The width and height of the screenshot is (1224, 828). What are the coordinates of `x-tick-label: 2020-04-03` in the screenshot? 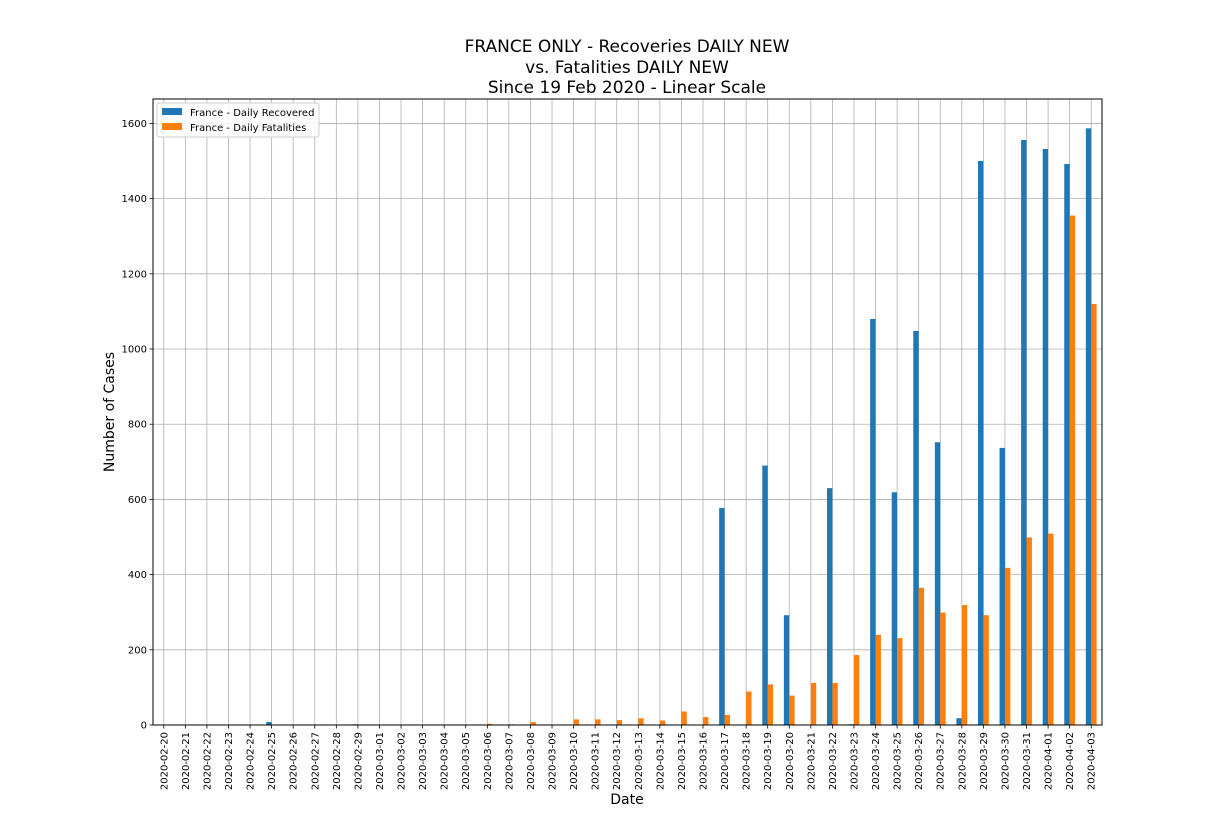 It's located at (1092, 761).